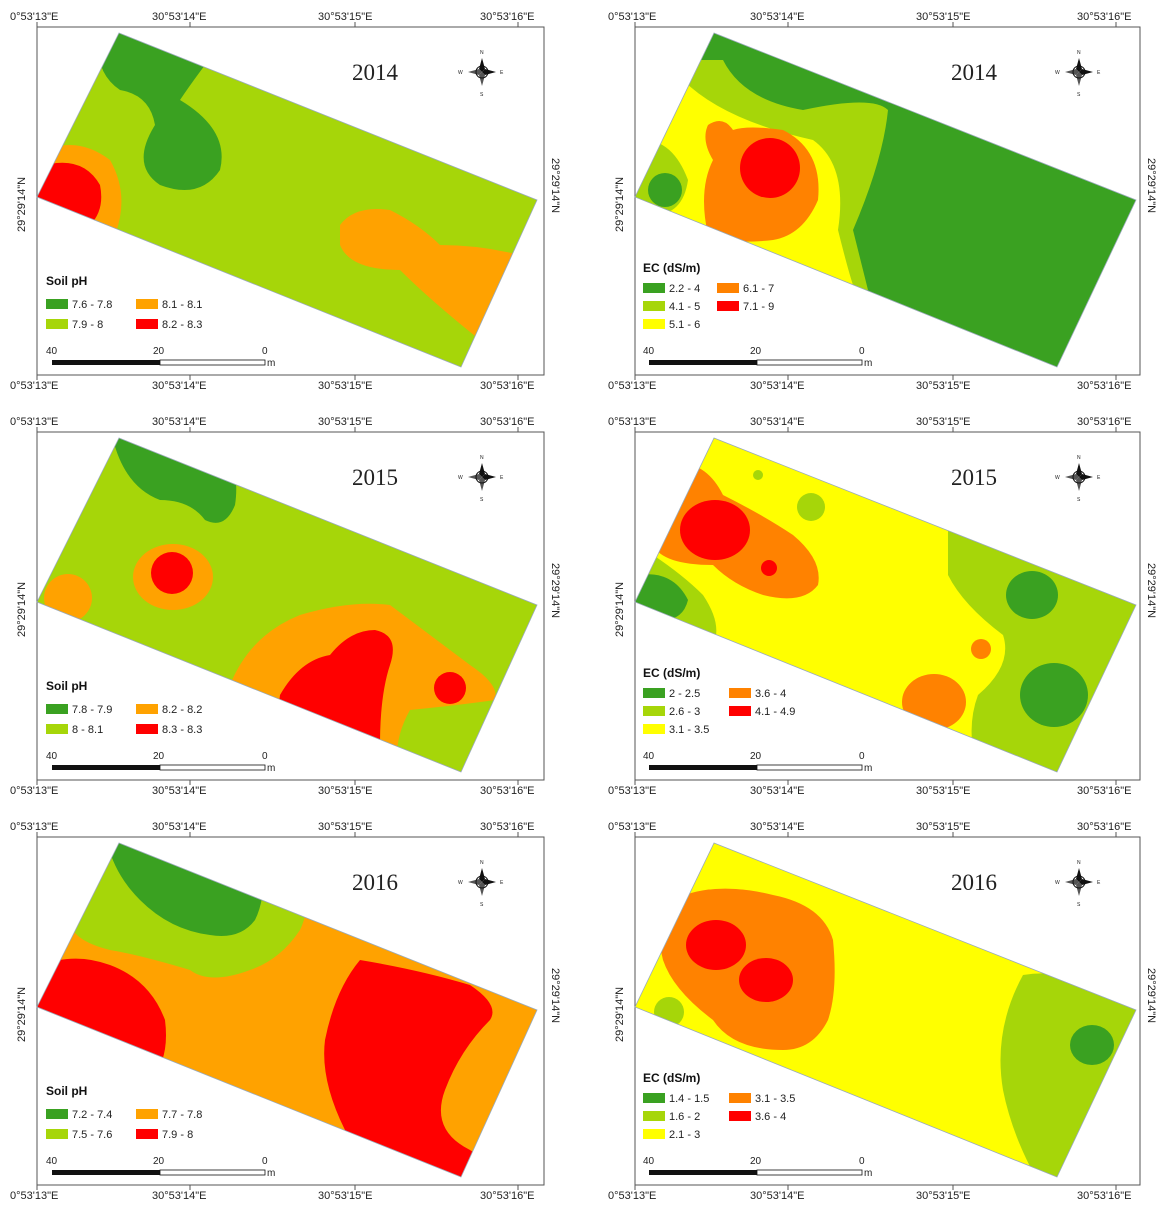  What do you see at coordinates (182, 1115) in the screenshot?
I see `legend-label: 7.7 - 7.8` at bounding box center [182, 1115].